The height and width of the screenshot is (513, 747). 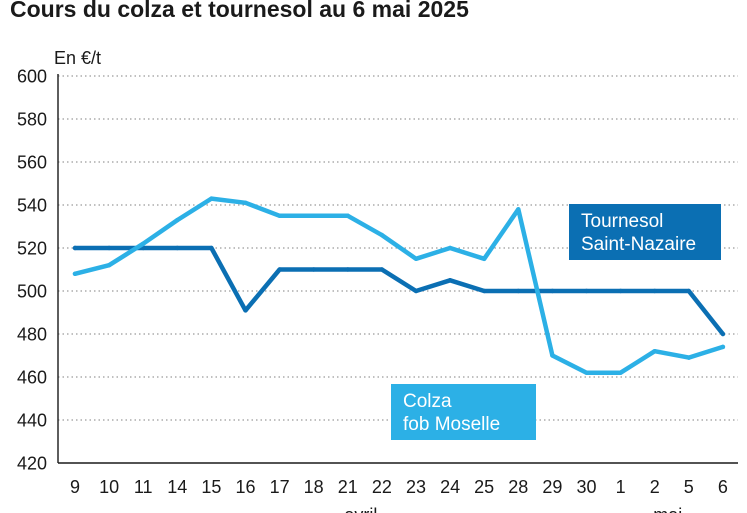 What do you see at coordinates (513, 509) in the screenshot?
I see `month-labels: avril mai` at bounding box center [513, 509].